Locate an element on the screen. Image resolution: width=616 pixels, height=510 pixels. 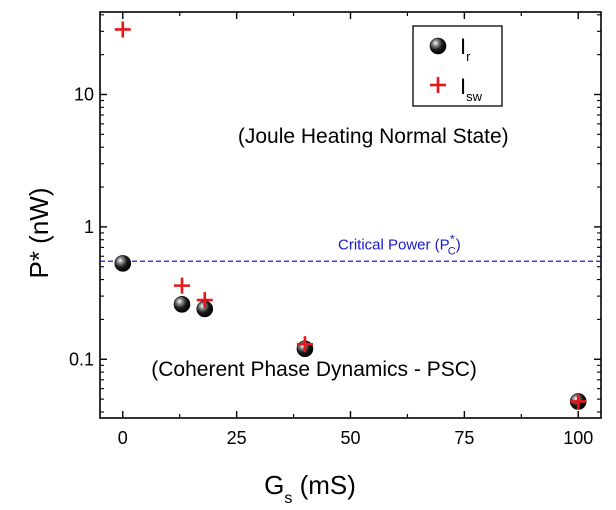
critical-power-line-group: Critical Power (P* C) is located at coordinates (350, 246).